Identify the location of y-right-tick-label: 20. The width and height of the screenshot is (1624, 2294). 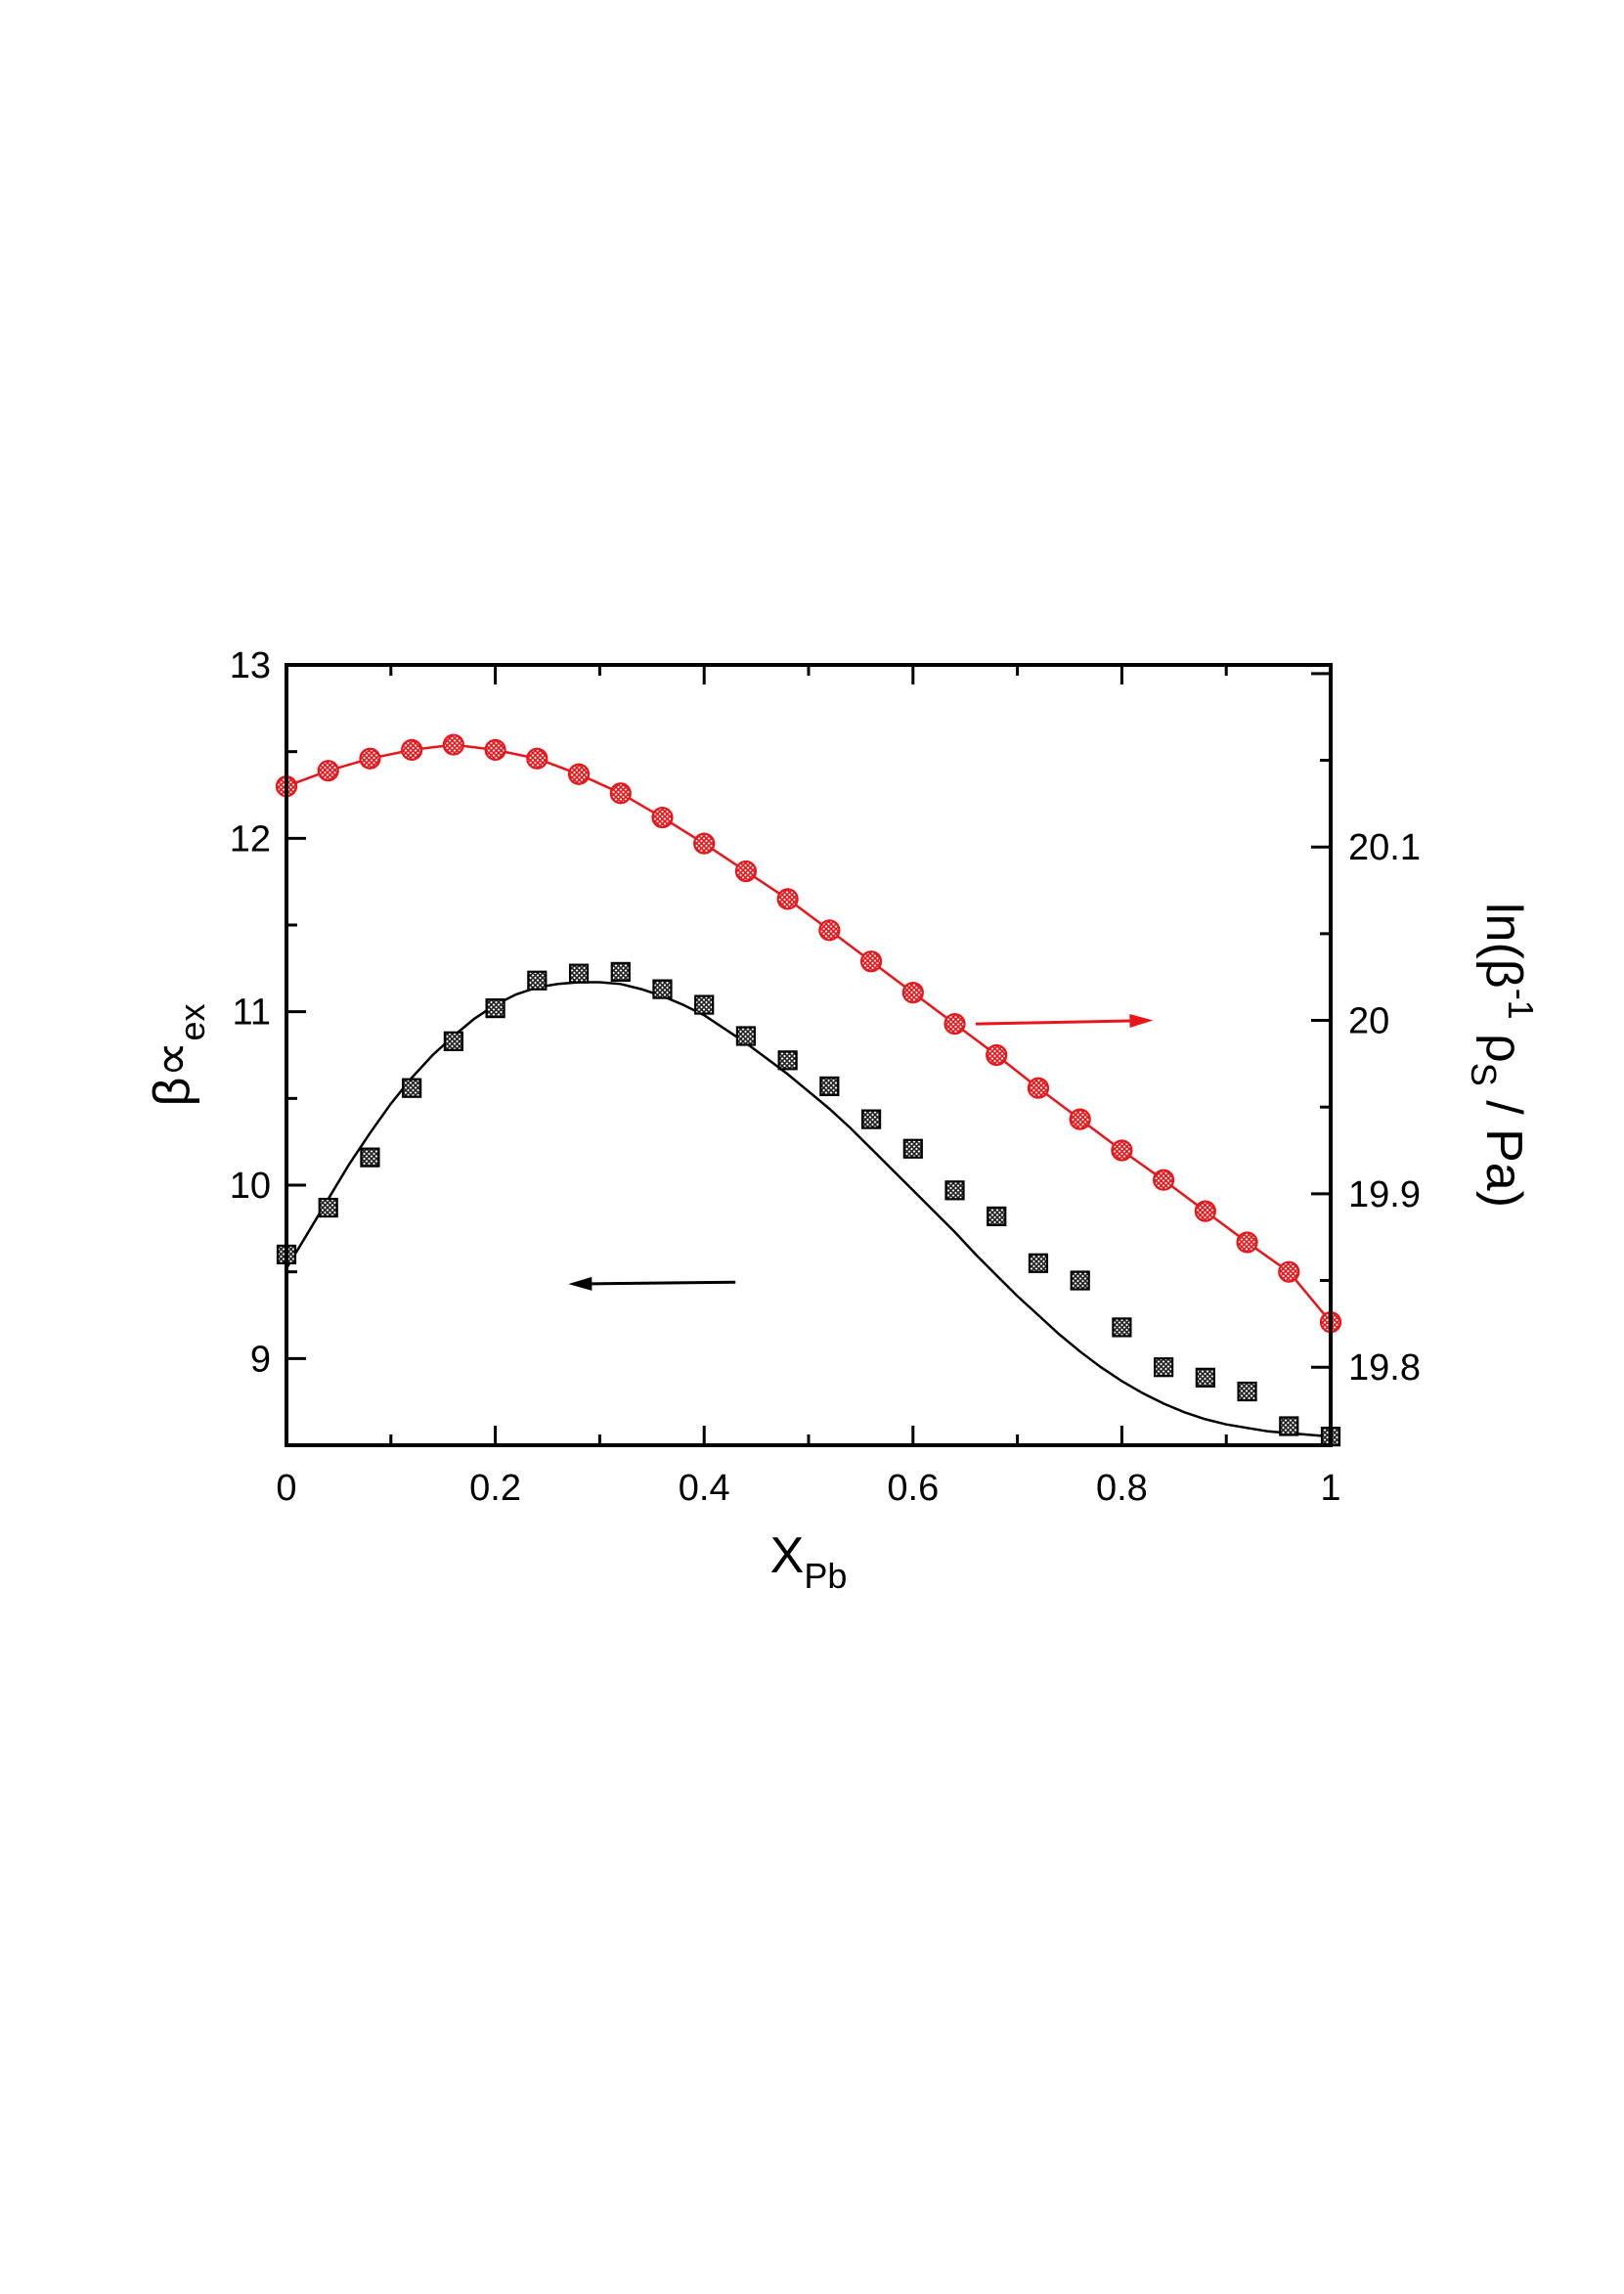
(1369, 1021).